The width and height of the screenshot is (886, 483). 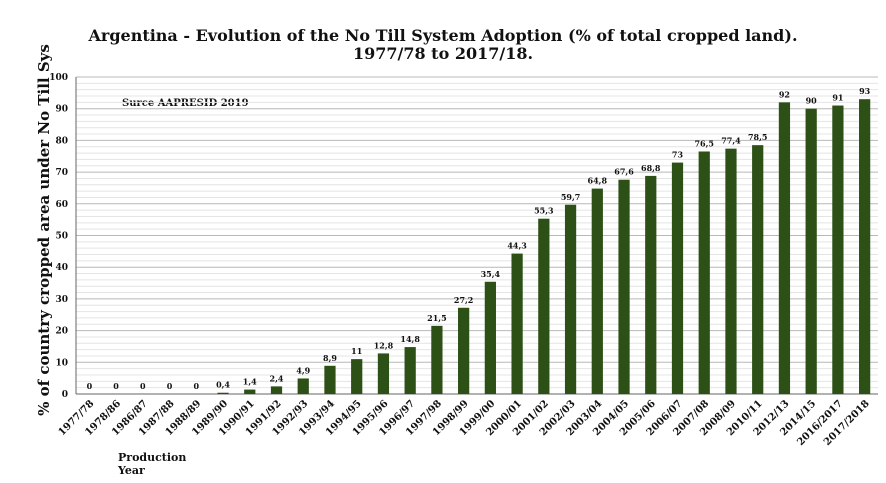 I want to click on data-label: 73, so click(x=678, y=155).